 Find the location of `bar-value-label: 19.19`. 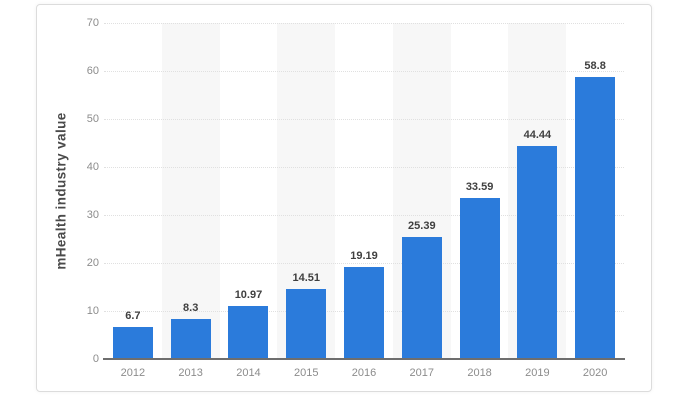

bar-value-label: 19.19 is located at coordinates (364, 255).